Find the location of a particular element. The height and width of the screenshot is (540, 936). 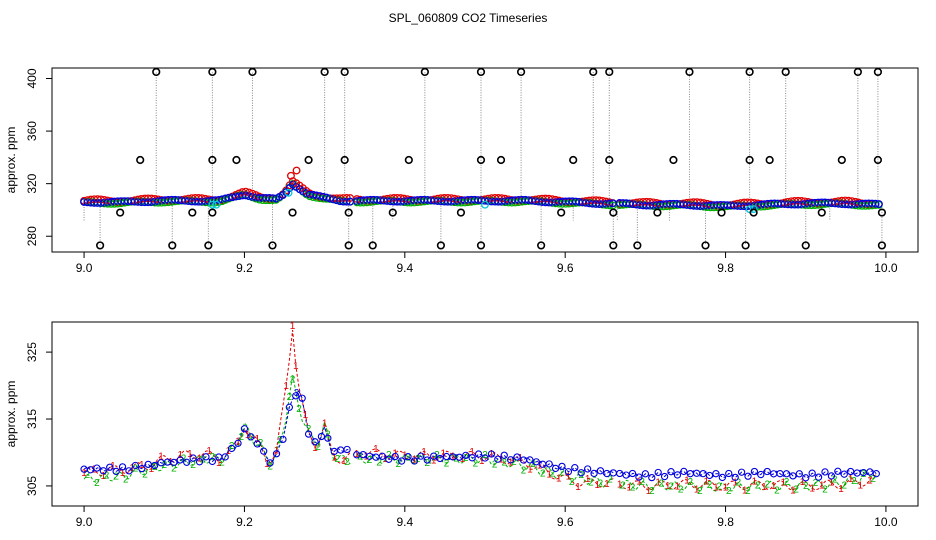

top-point-red-peak is located at coordinates (296, 170).